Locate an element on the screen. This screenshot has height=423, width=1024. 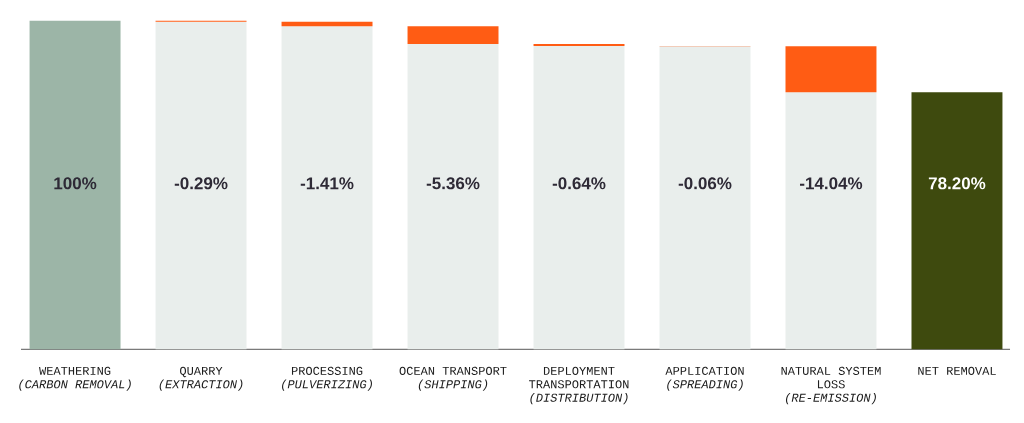
x-tick-label: APPLICATION (SPREADING) is located at coordinates (704, 378).